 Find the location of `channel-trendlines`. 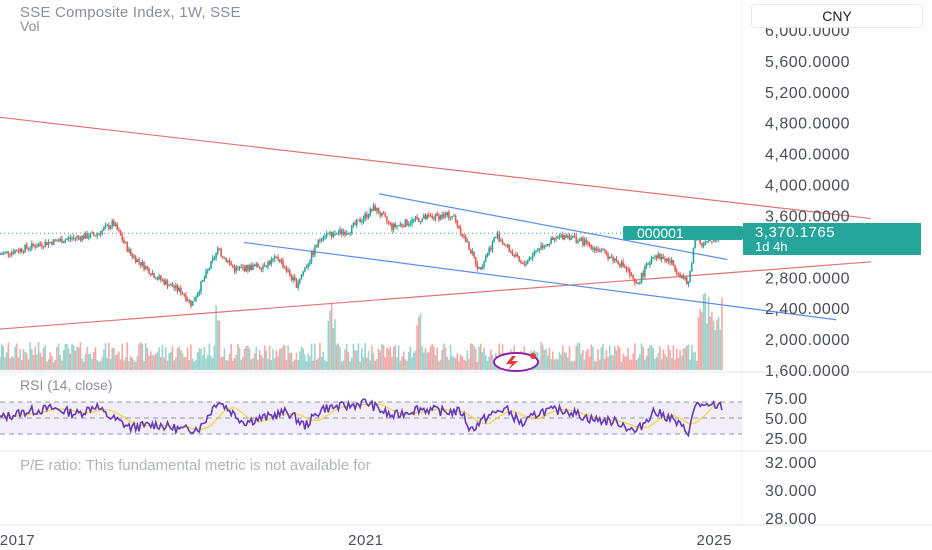

channel-trendlines is located at coordinates (540, 257).